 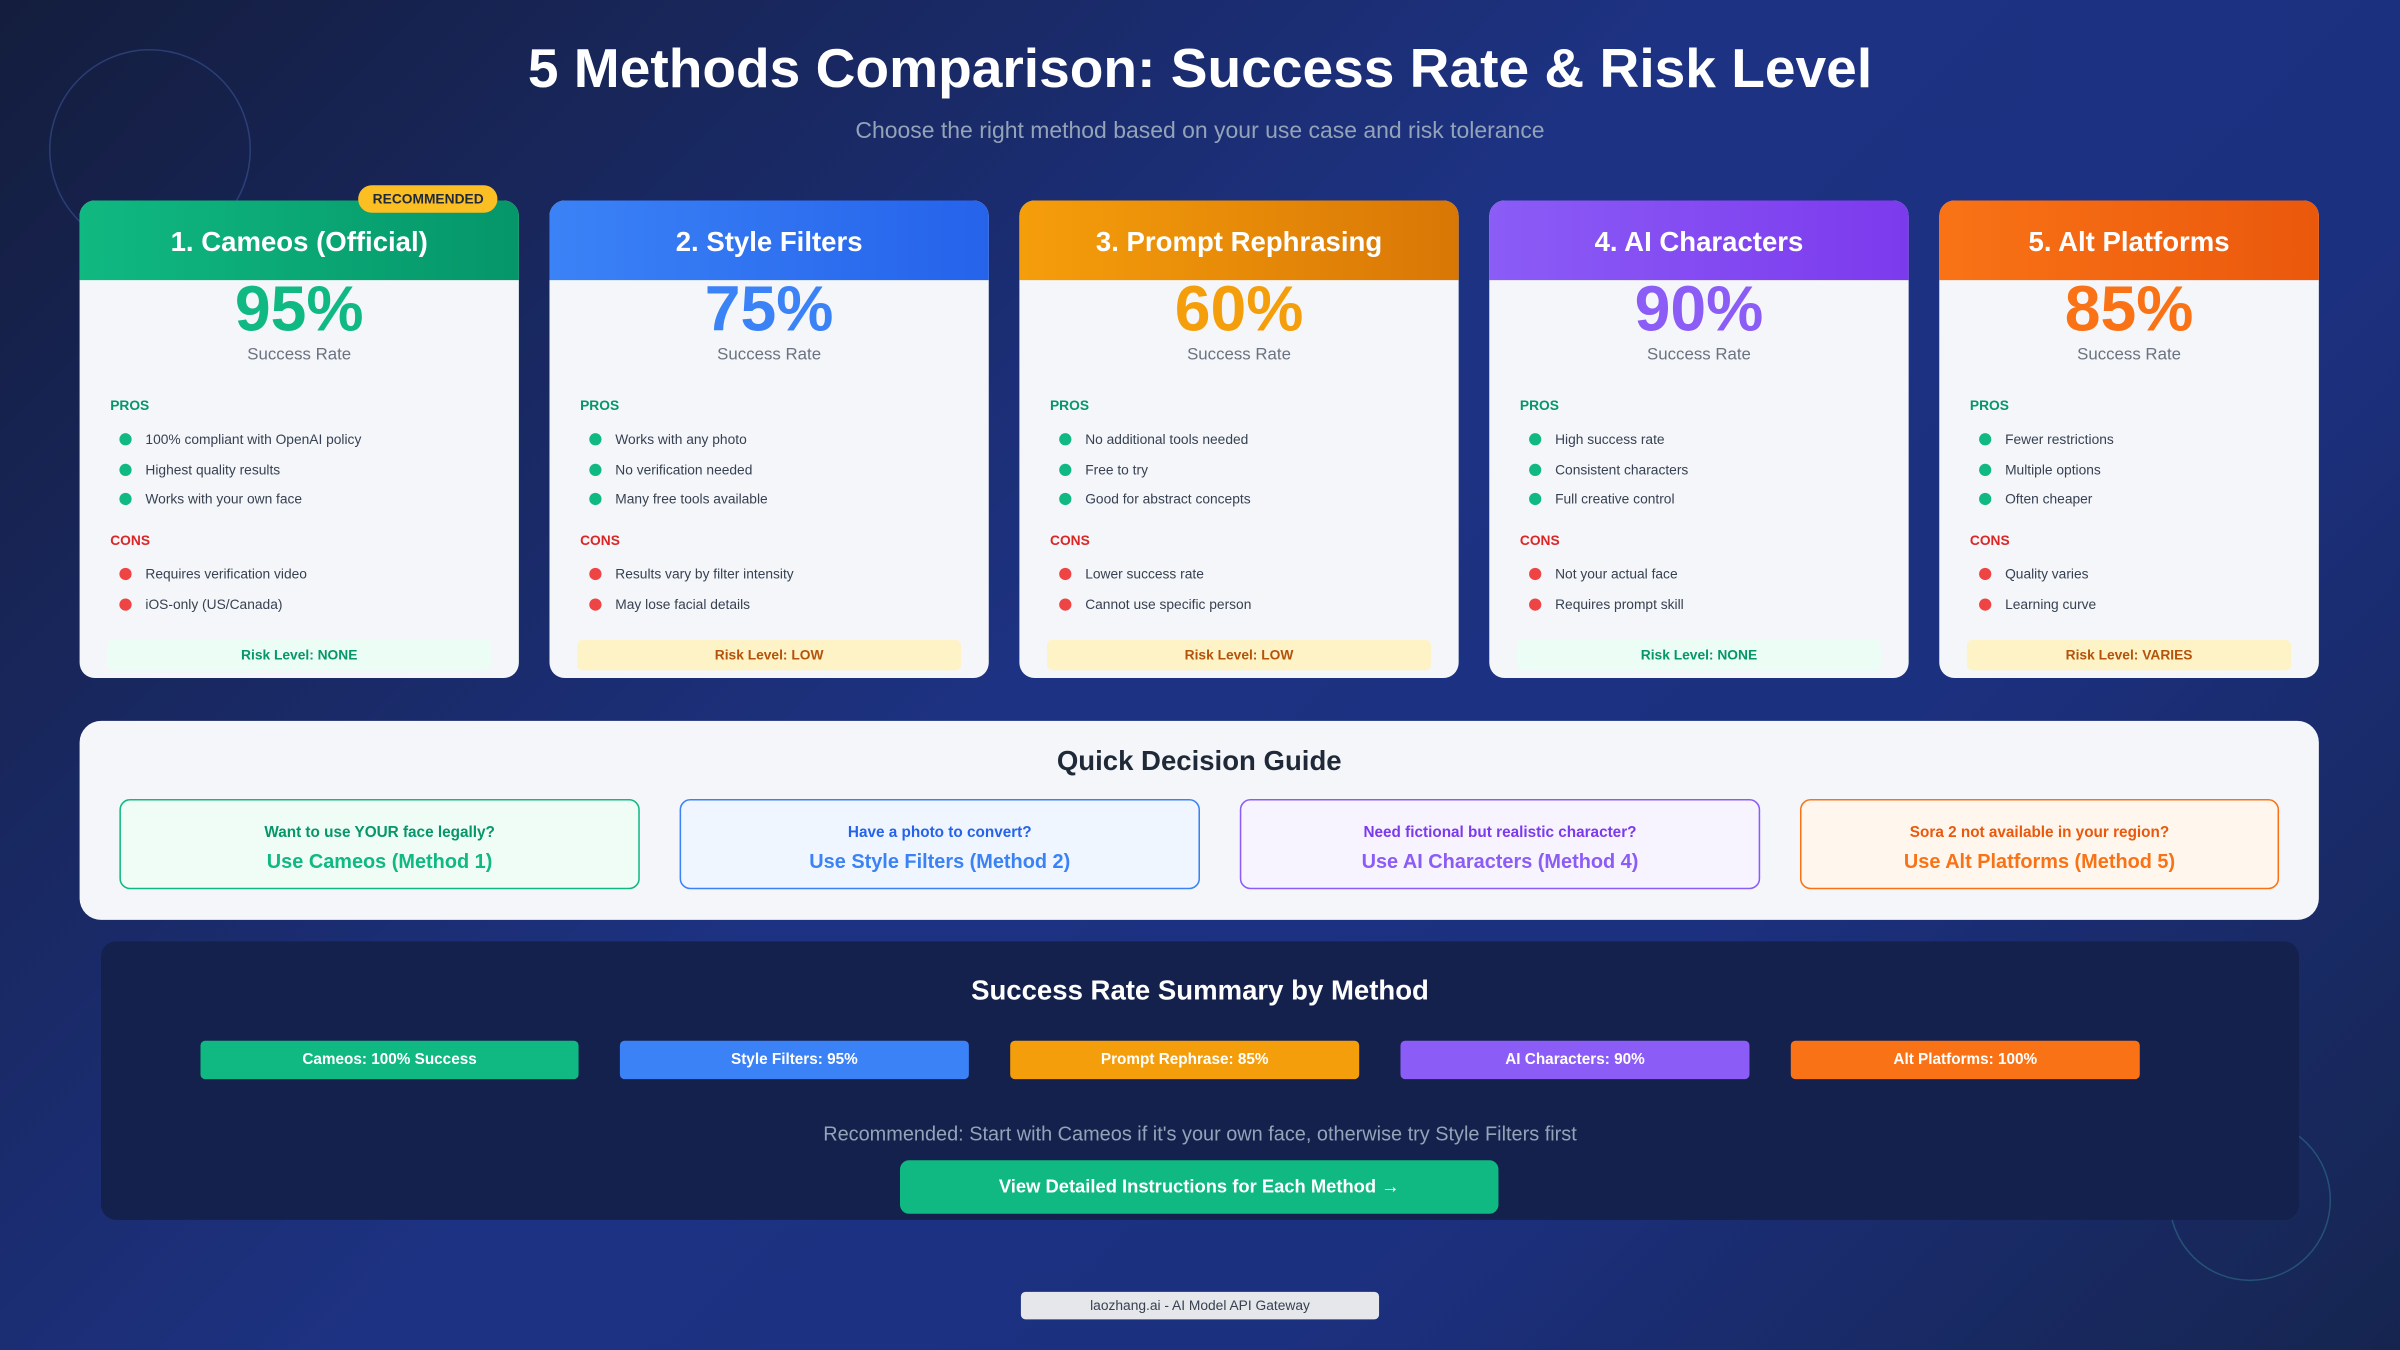 I want to click on card-header: 1. Cameos (Official), so click(x=299, y=240).